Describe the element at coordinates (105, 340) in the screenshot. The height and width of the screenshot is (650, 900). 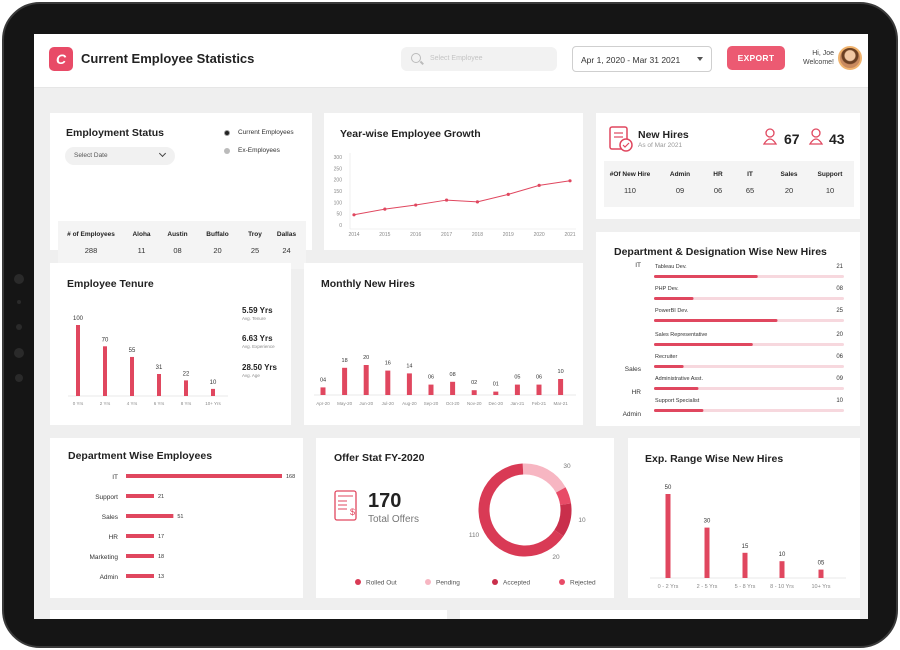
I see `bar-value-label: 70` at that location.